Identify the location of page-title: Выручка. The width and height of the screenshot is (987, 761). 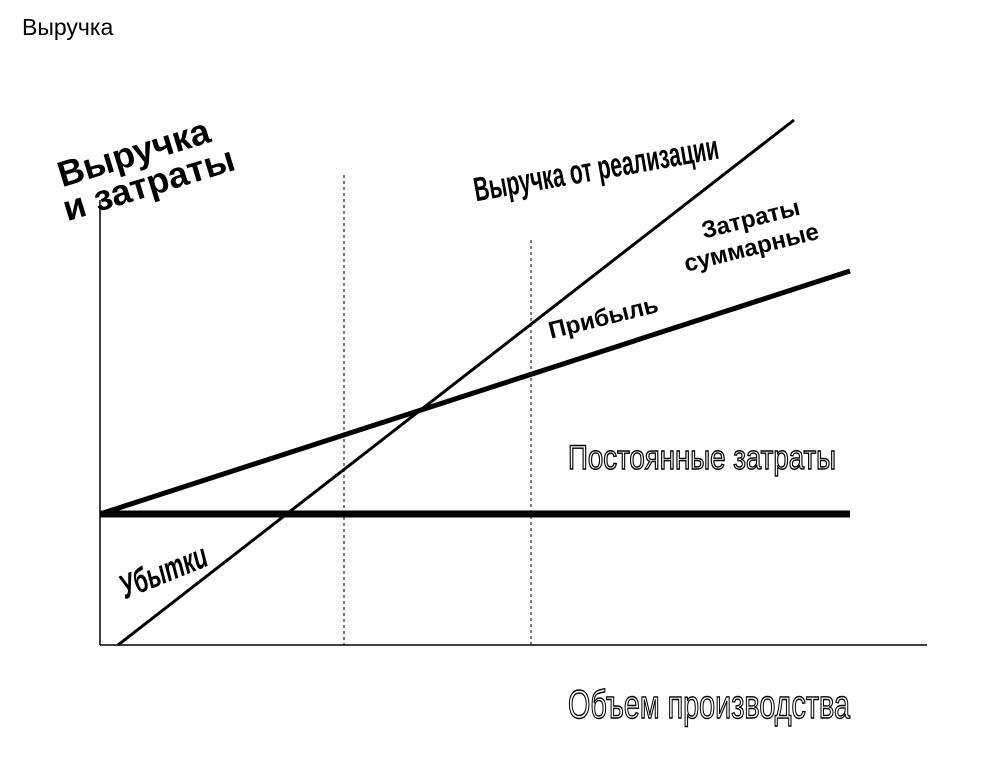
(68, 27).